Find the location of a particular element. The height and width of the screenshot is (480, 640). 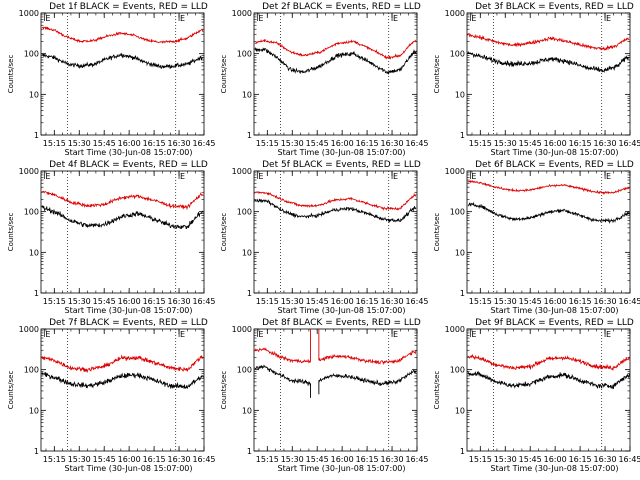

panel-title: Det 2f BLACK = Events, RED = LLD is located at coordinates (341, 7).